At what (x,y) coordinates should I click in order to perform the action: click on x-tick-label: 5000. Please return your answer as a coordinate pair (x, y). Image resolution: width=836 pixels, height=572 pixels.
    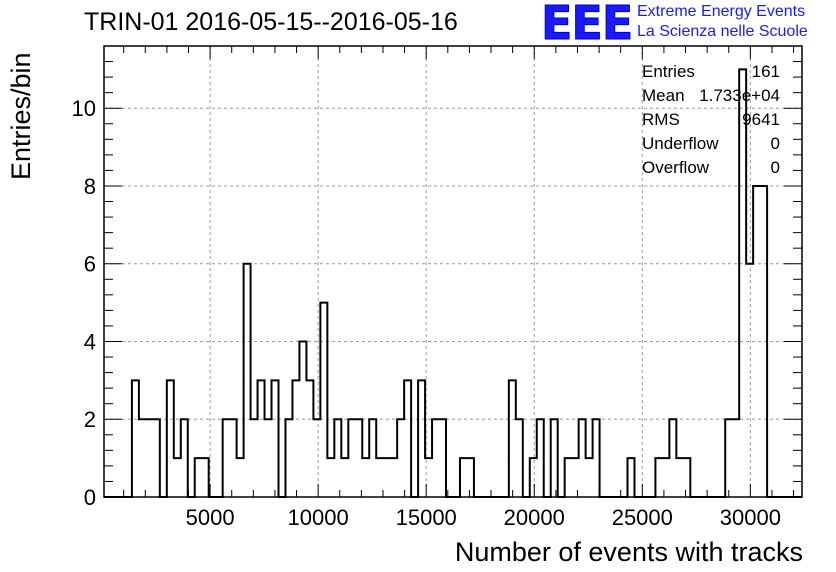
    Looking at the image, I should click on (210, 517).